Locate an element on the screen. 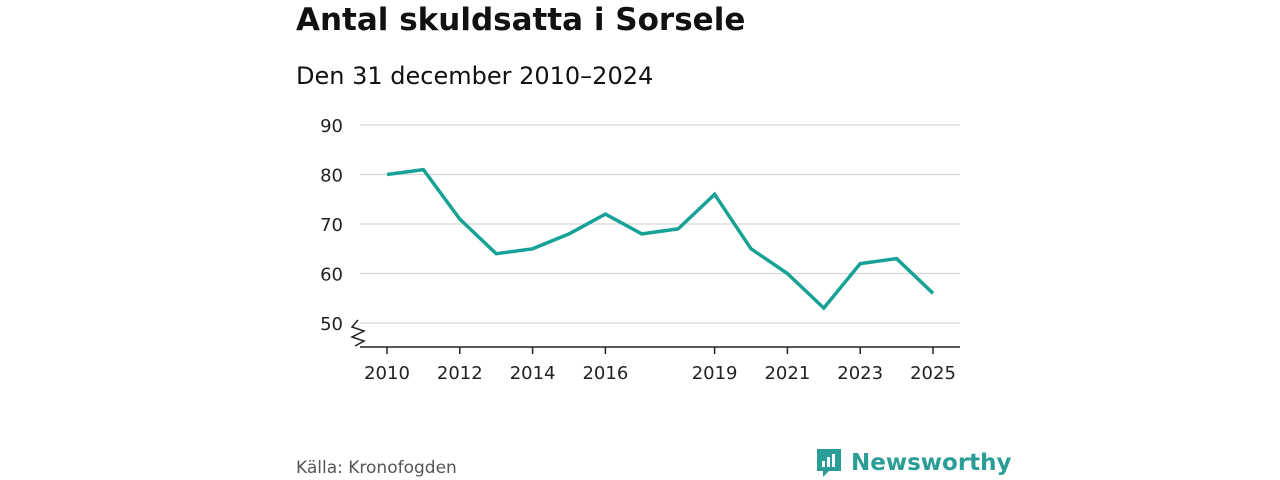 The image size is (1280, 480). x-tick-label: 2012 is located at coordinates (460, 373).